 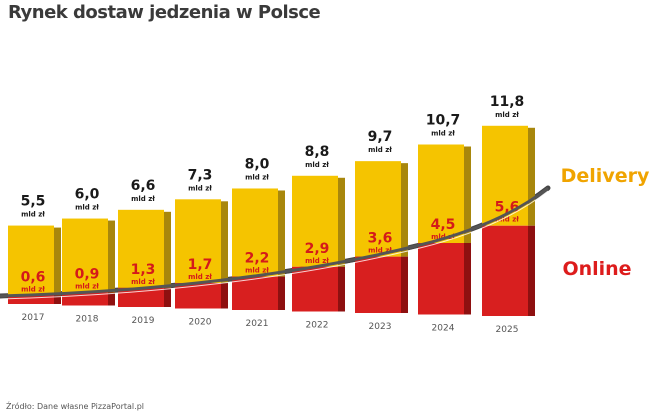 I want to click on online-value-label: 1,7, so click(x=200, y=265).